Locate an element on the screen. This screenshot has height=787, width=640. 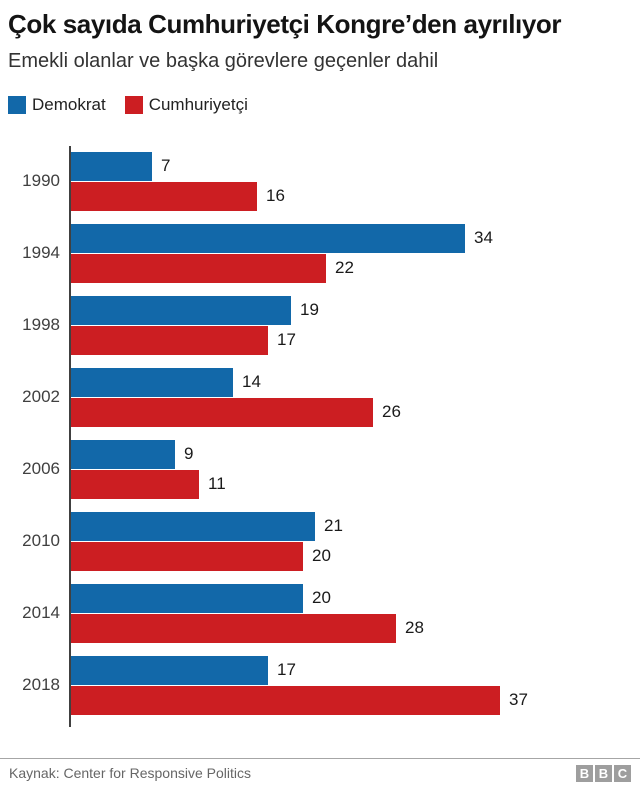
legend-swatch-demokrat-icon is located at coordinates (17, 104).